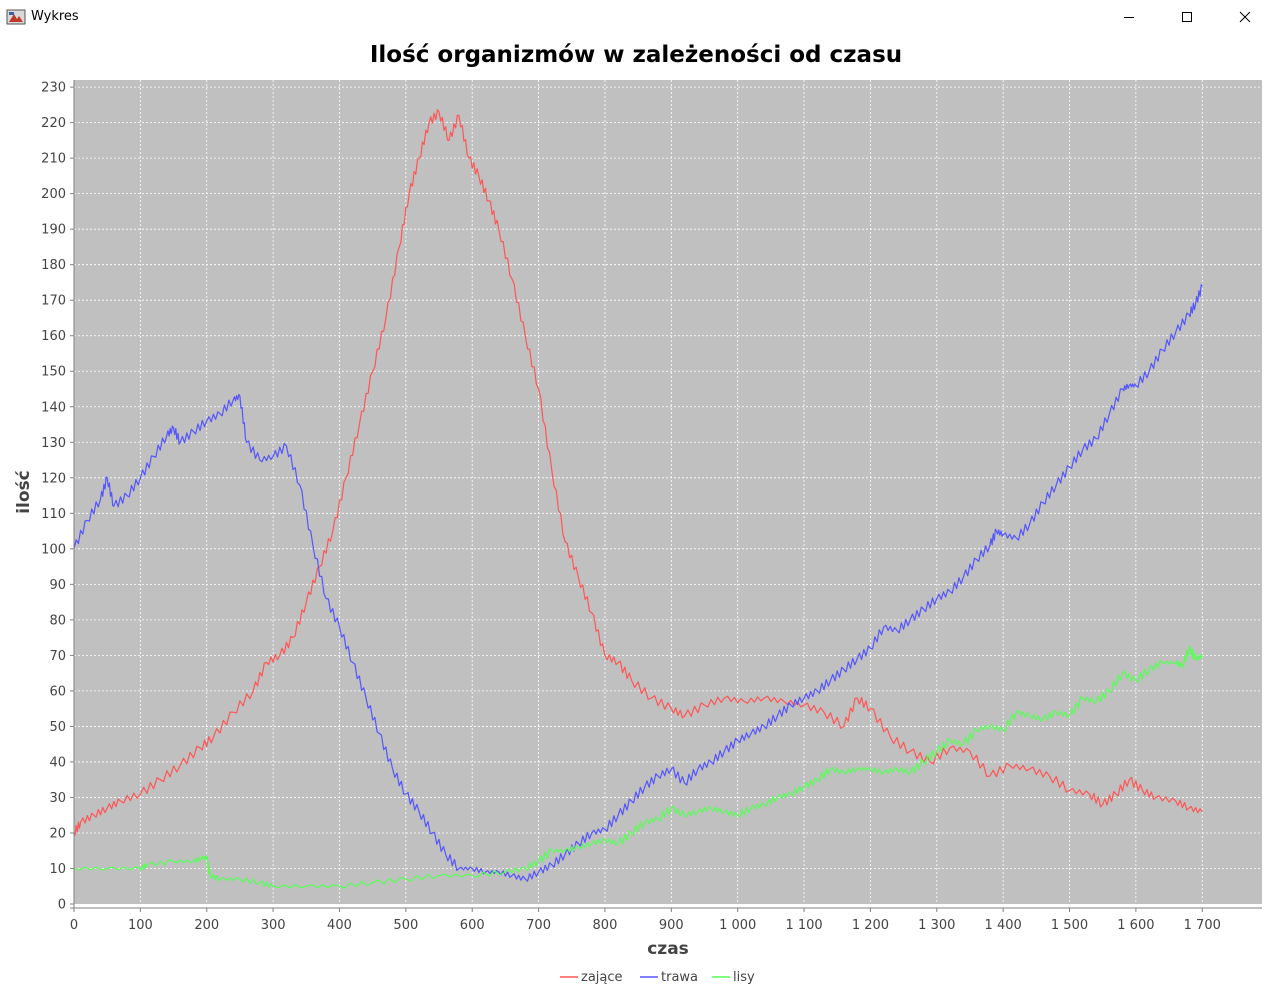 The height and width of the screenshot is (992, 1272). Describe the element at coordinates (62, 905) in the screenshot. I see `y-tick-label: 0` at that location.